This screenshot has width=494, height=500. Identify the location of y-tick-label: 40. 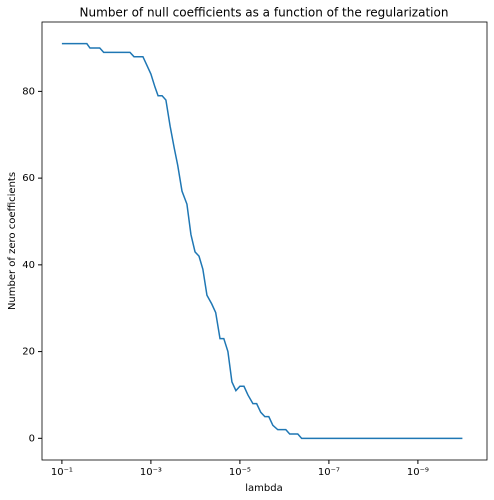
(28, 265).